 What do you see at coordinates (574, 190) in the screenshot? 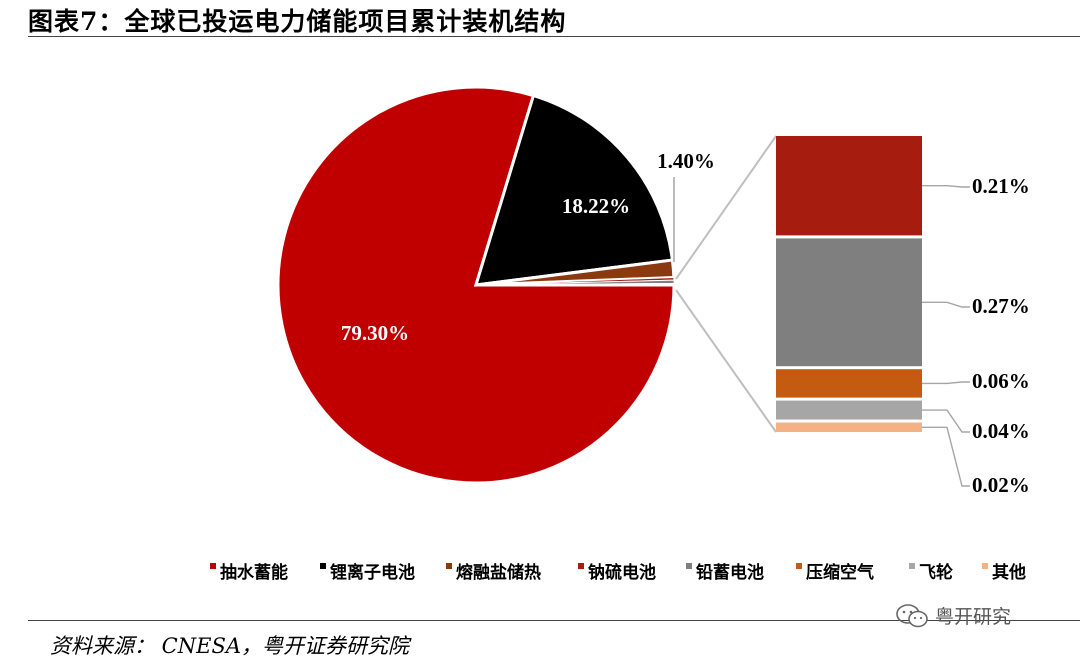
I see `pie-slice` at bounding box center [574, 190].